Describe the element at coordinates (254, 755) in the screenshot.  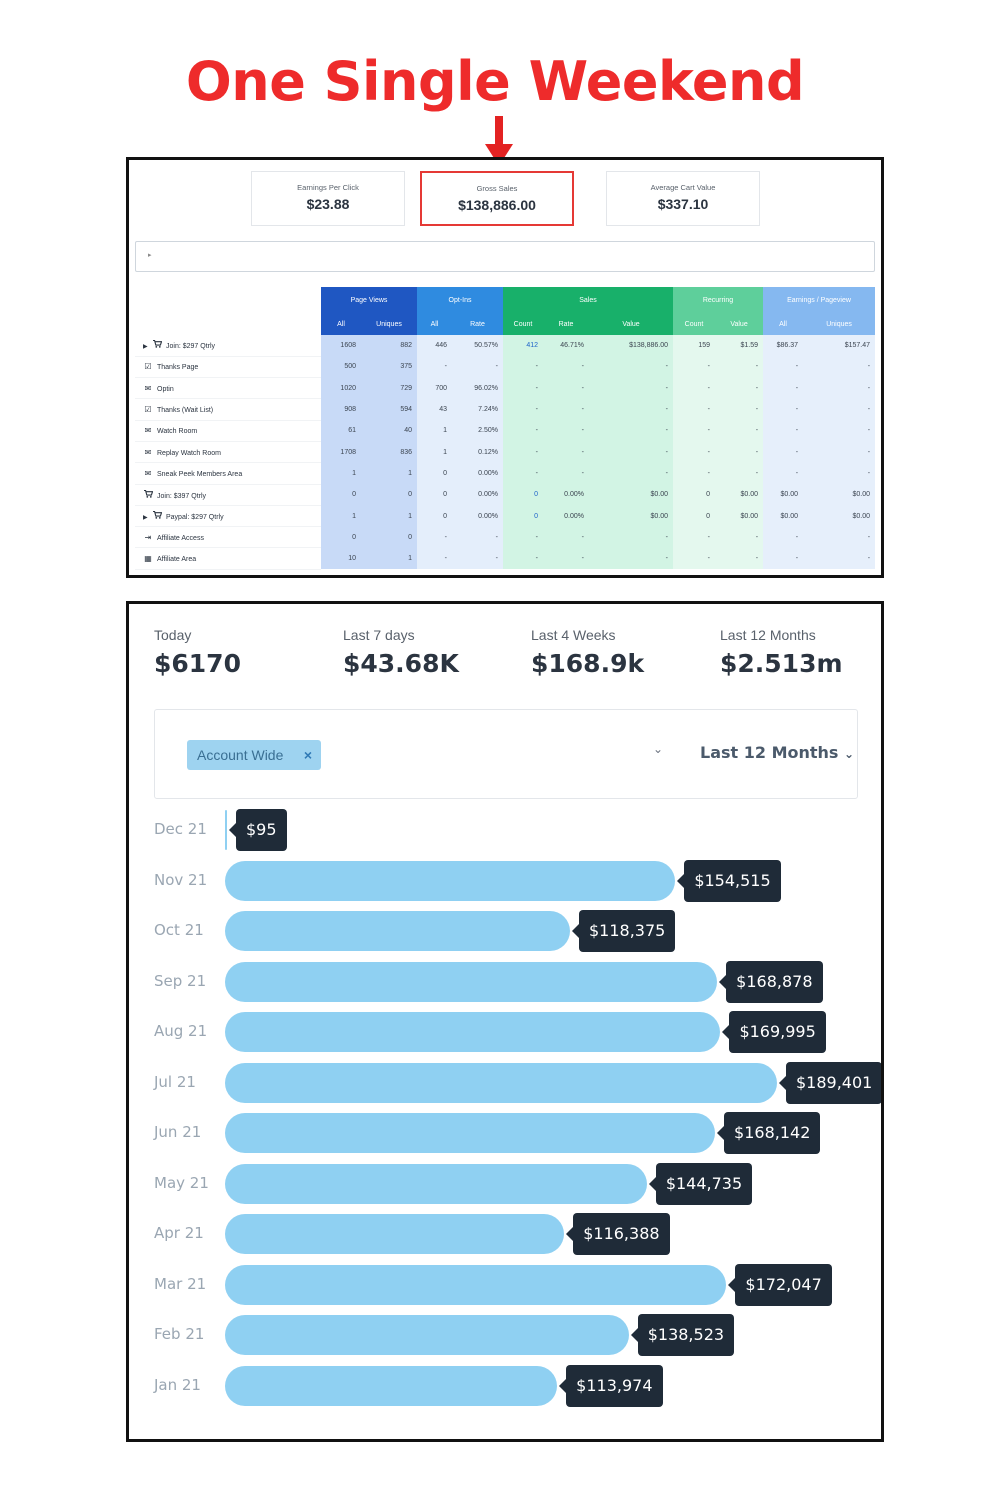
I see `account-wide-chip: Account Wide ×` at that location.